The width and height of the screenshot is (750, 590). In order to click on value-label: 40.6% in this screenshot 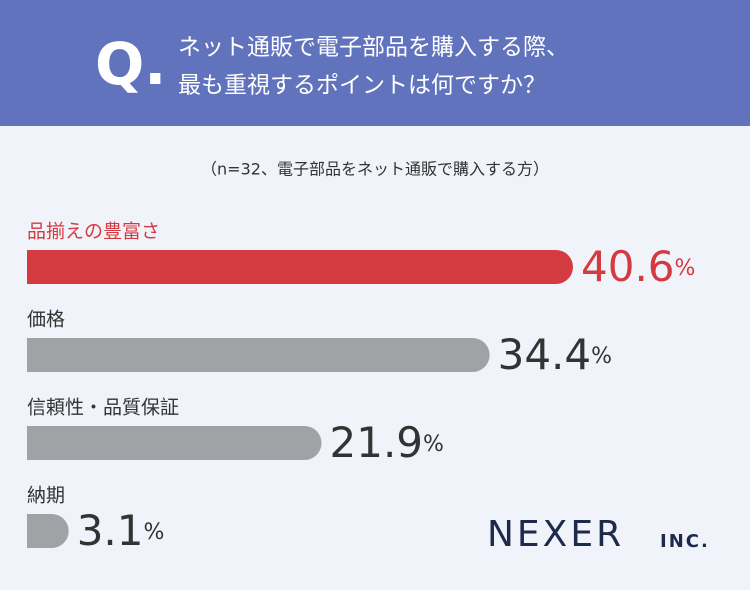, I will do `click(638, 266)`.